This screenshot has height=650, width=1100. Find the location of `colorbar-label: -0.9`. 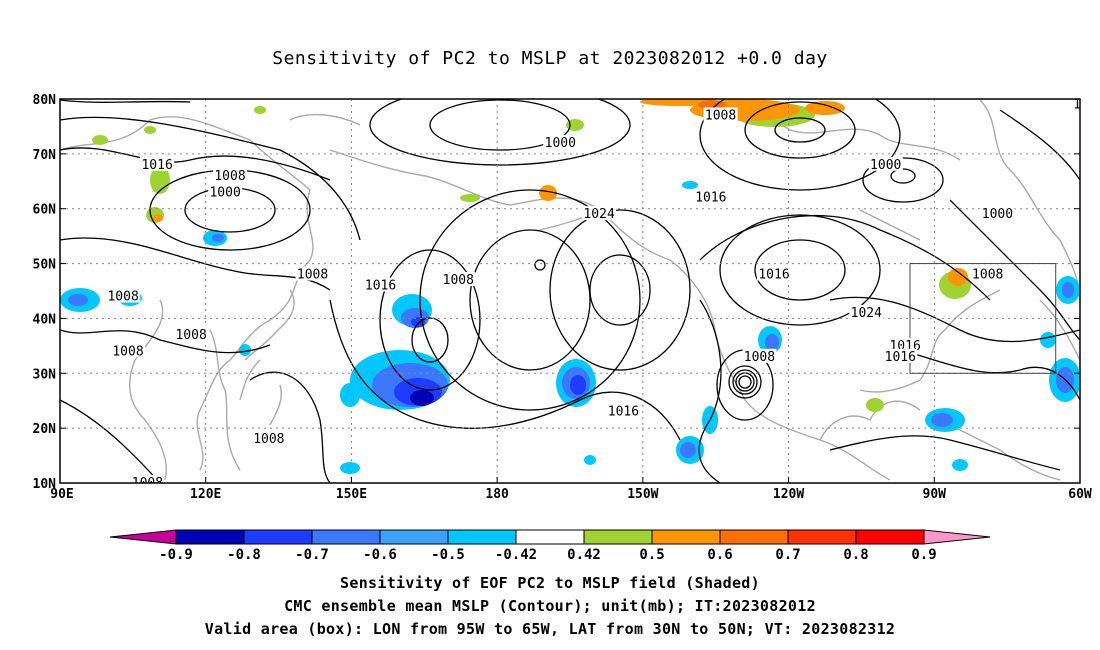

colorbar-label: -0.9 is located at coordinates (176, 555).